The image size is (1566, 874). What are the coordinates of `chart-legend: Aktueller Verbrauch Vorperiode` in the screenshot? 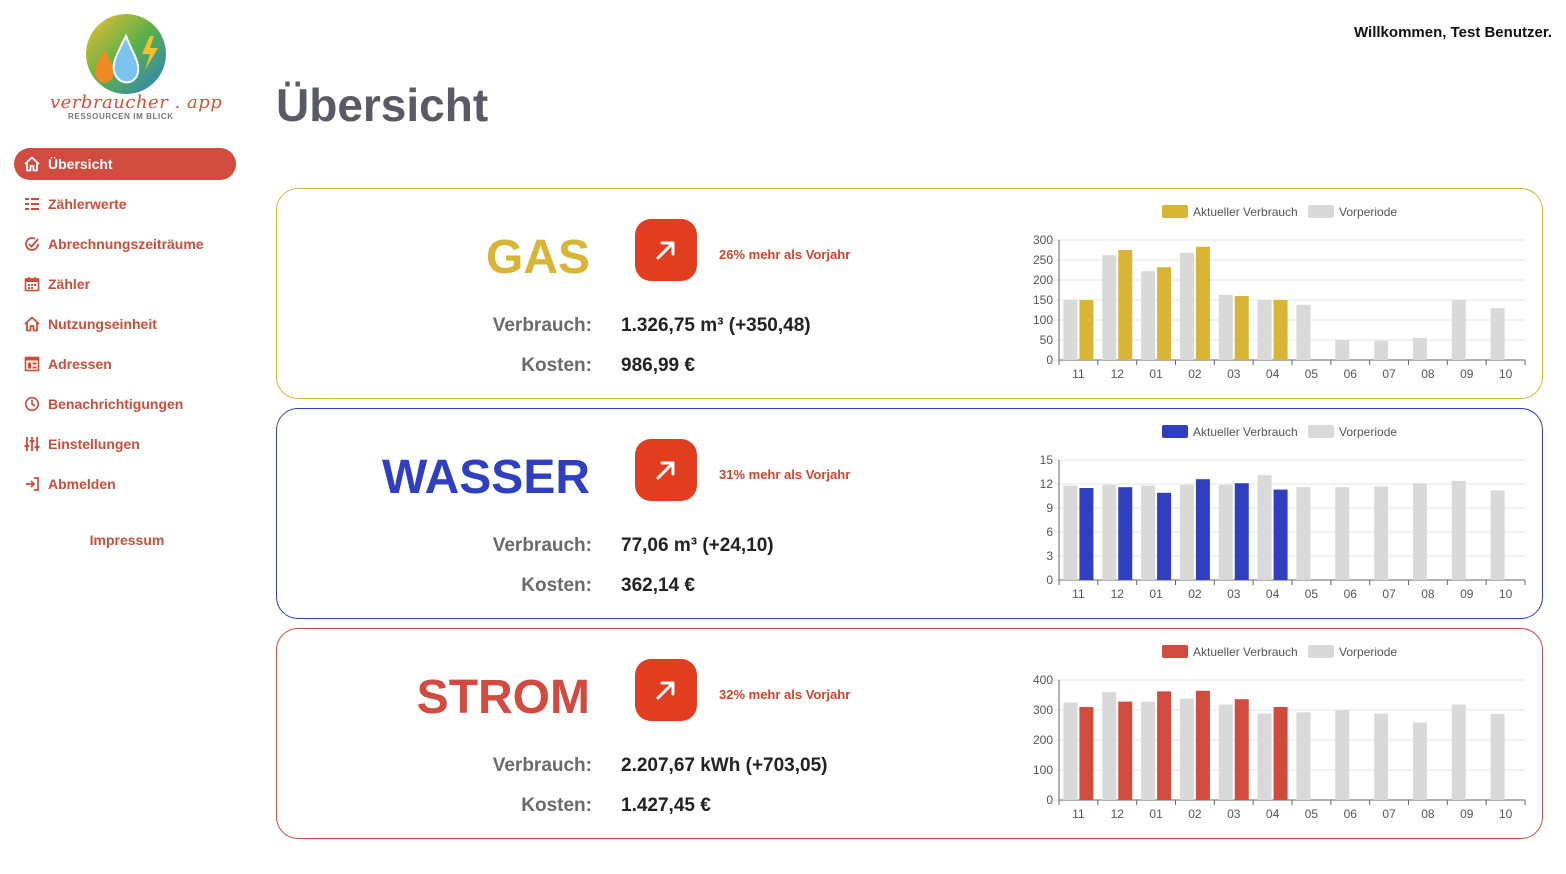 It's located at (1279, 432).